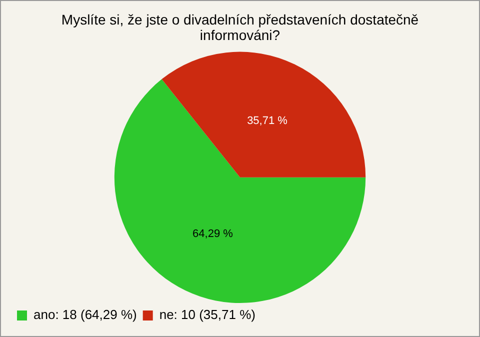 The width and height of the screenshot is (480, 337). I want to click on data-label: 35,71 %, so click(267, 120).